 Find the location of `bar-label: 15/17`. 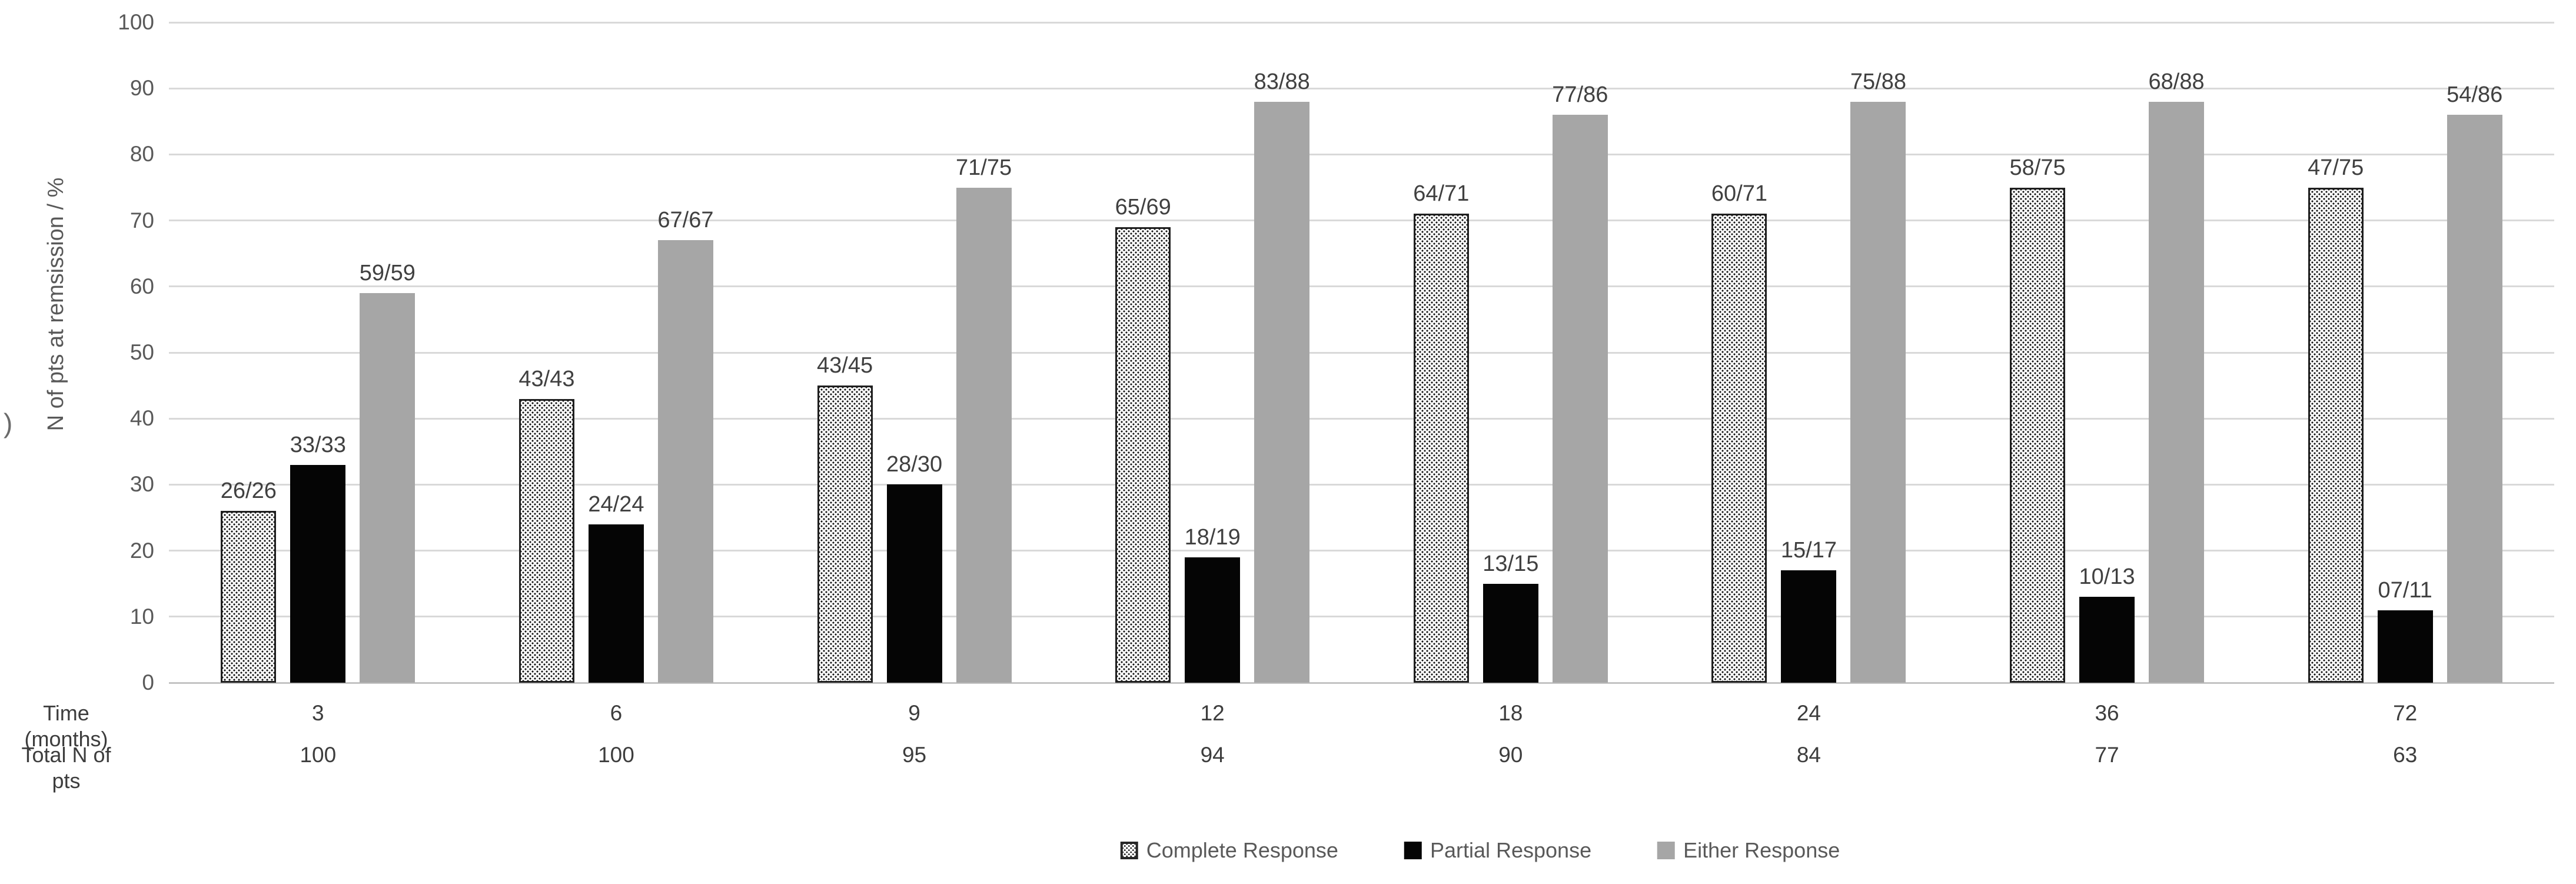

bar-label: 15/17 is located at coordinates (1808, 550).